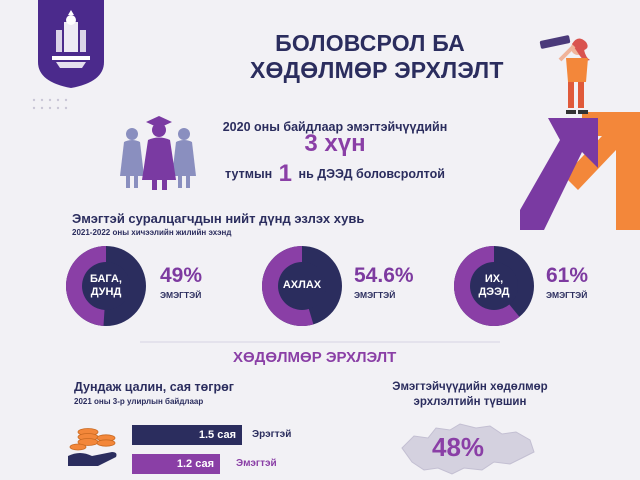  Describe the element at coordinates (50, 104) in the screenshot. I see `dots-decoration` at that location.